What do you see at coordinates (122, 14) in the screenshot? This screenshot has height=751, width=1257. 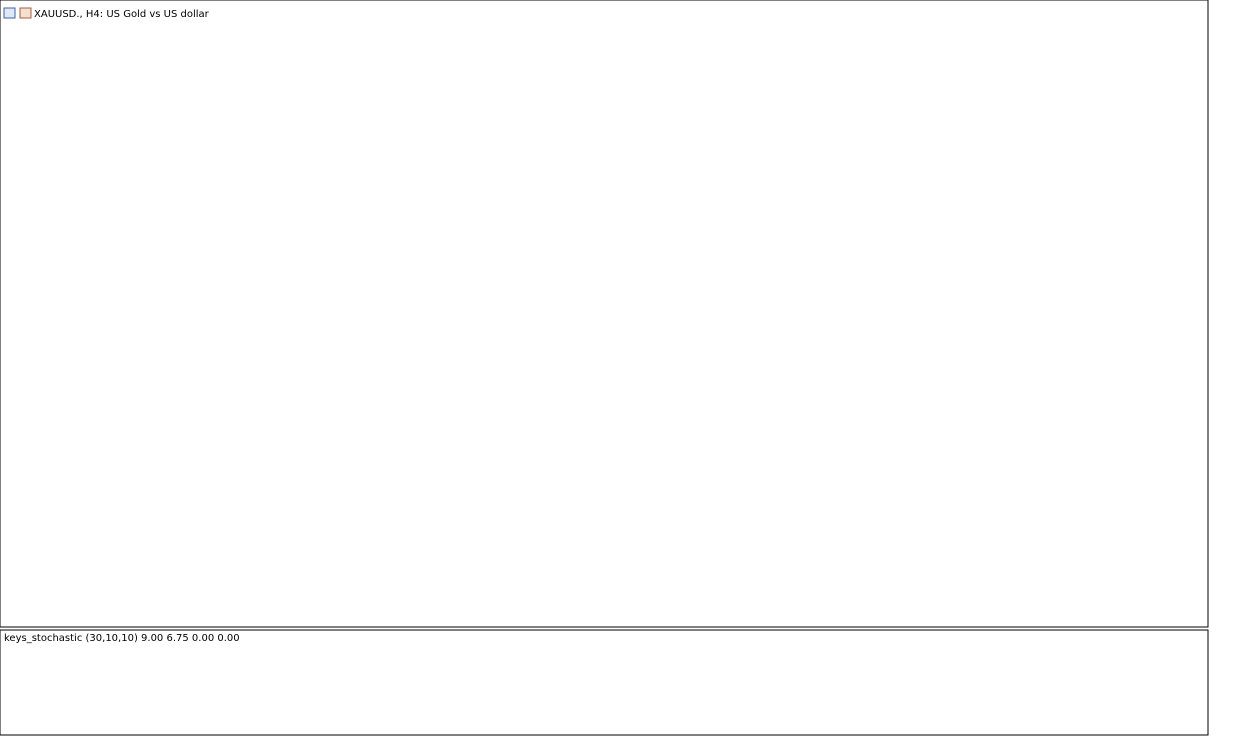 I see `chart-title: XAUUSD., H4: US Gold vs US dollar` at bounding box center [122, 14].